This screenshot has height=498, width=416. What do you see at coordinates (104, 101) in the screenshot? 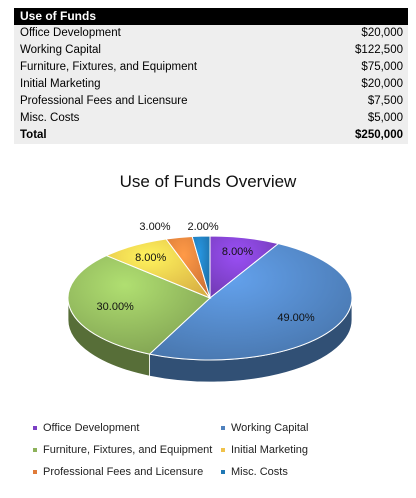
I see `row-label: Professional Fees and Licensure` at bounding box center [104, 101].